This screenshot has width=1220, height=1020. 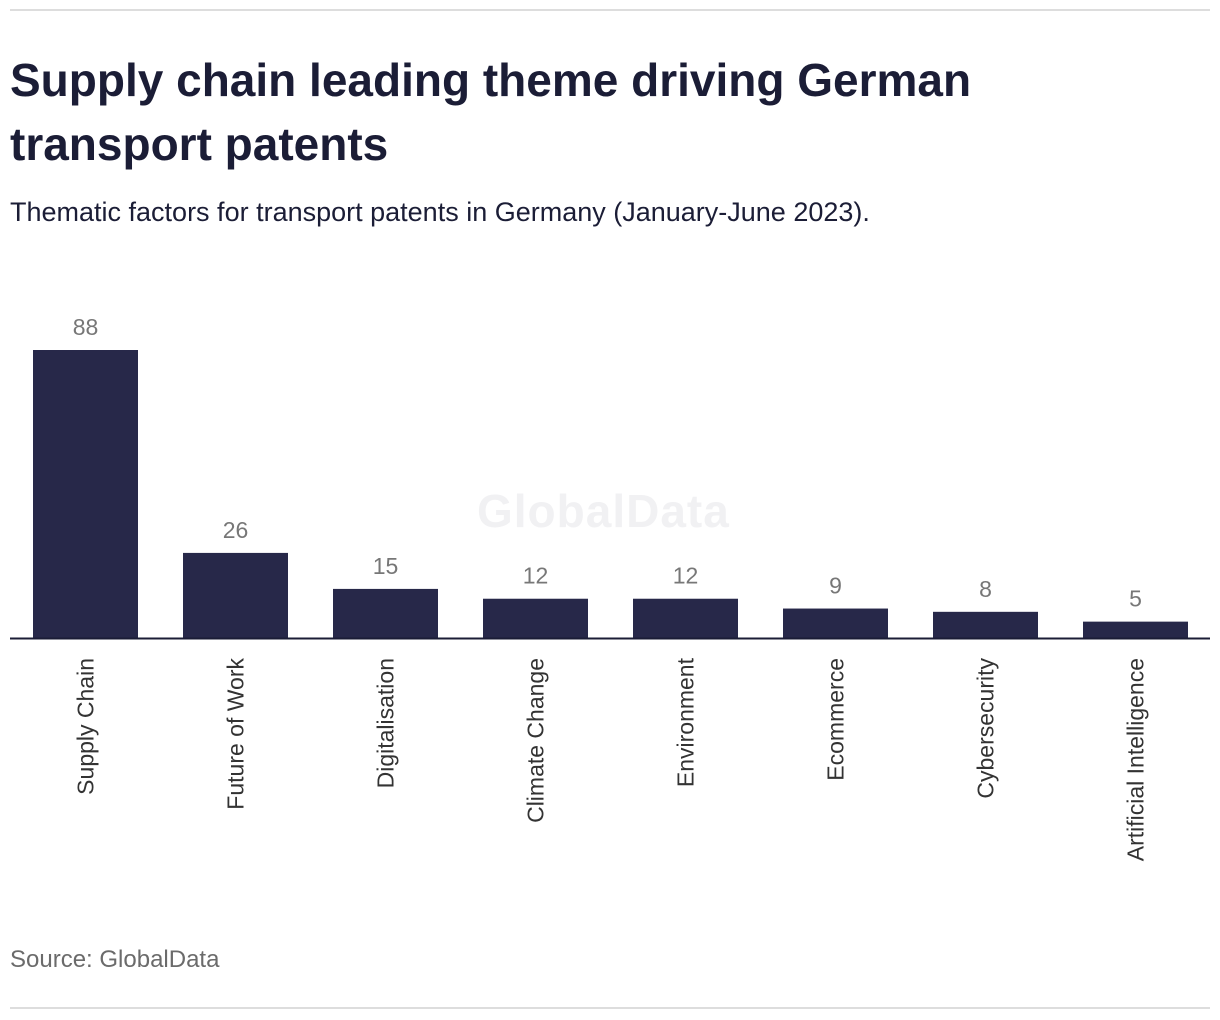 I want to click on x-tick-label: Artificial Intelligence, so click(x=1136, y=759).